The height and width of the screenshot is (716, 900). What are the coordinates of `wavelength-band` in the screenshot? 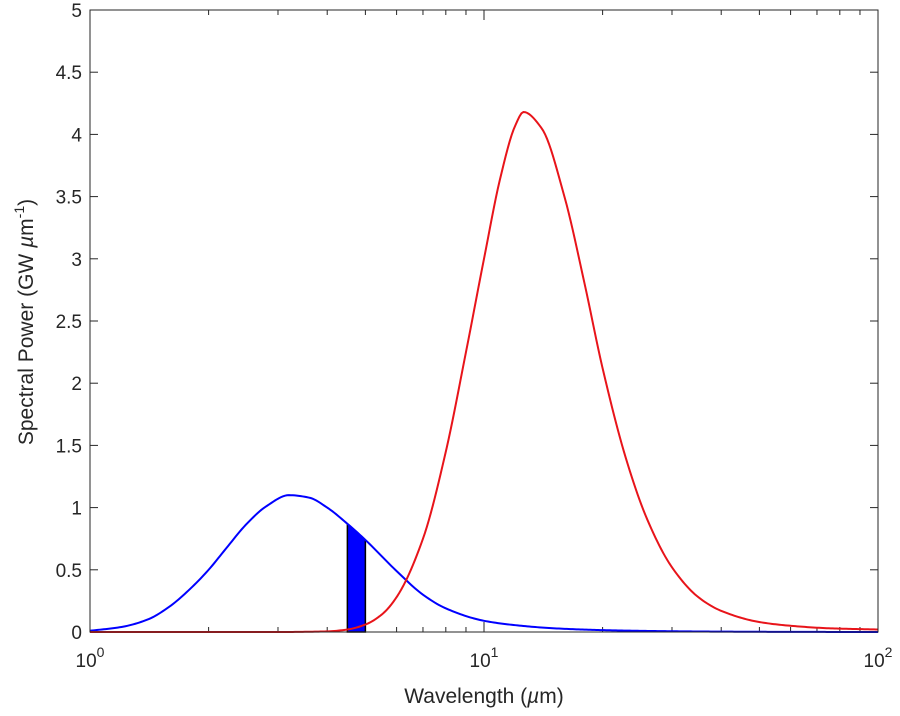 It's located at (356, 577).